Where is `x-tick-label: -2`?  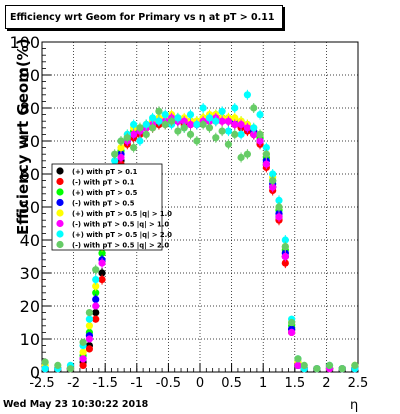
x-tick-label: -2 is located at coordinates (73, 383).